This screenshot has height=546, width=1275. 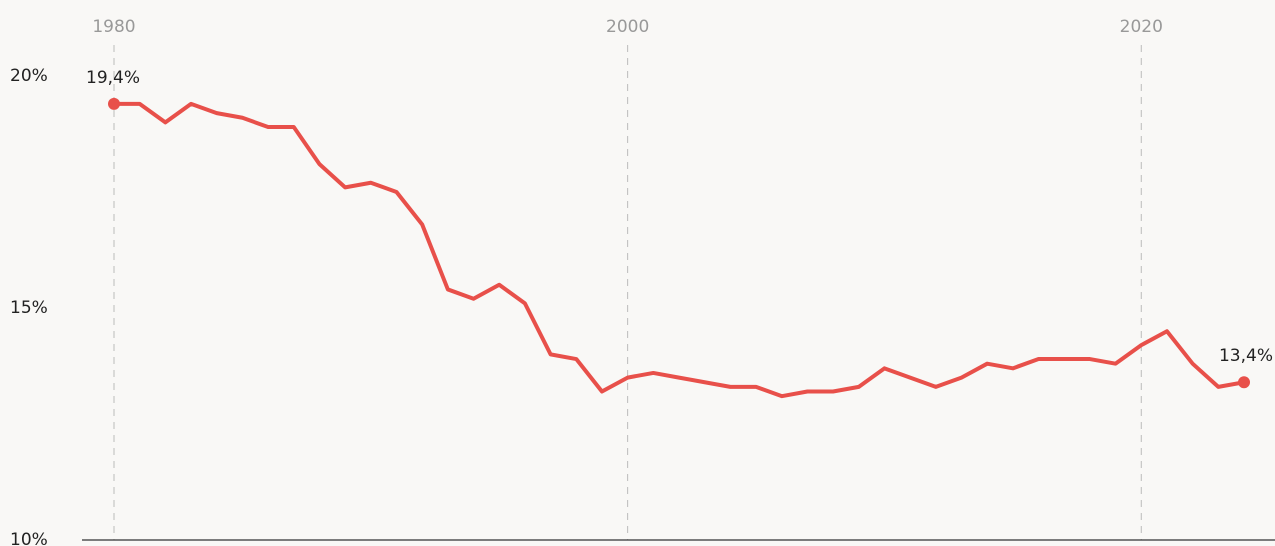 What do you see at coordinates (627, 27) in the screenshot?
I see `x-tick-label: 2000` at bounding box center [627, 27].